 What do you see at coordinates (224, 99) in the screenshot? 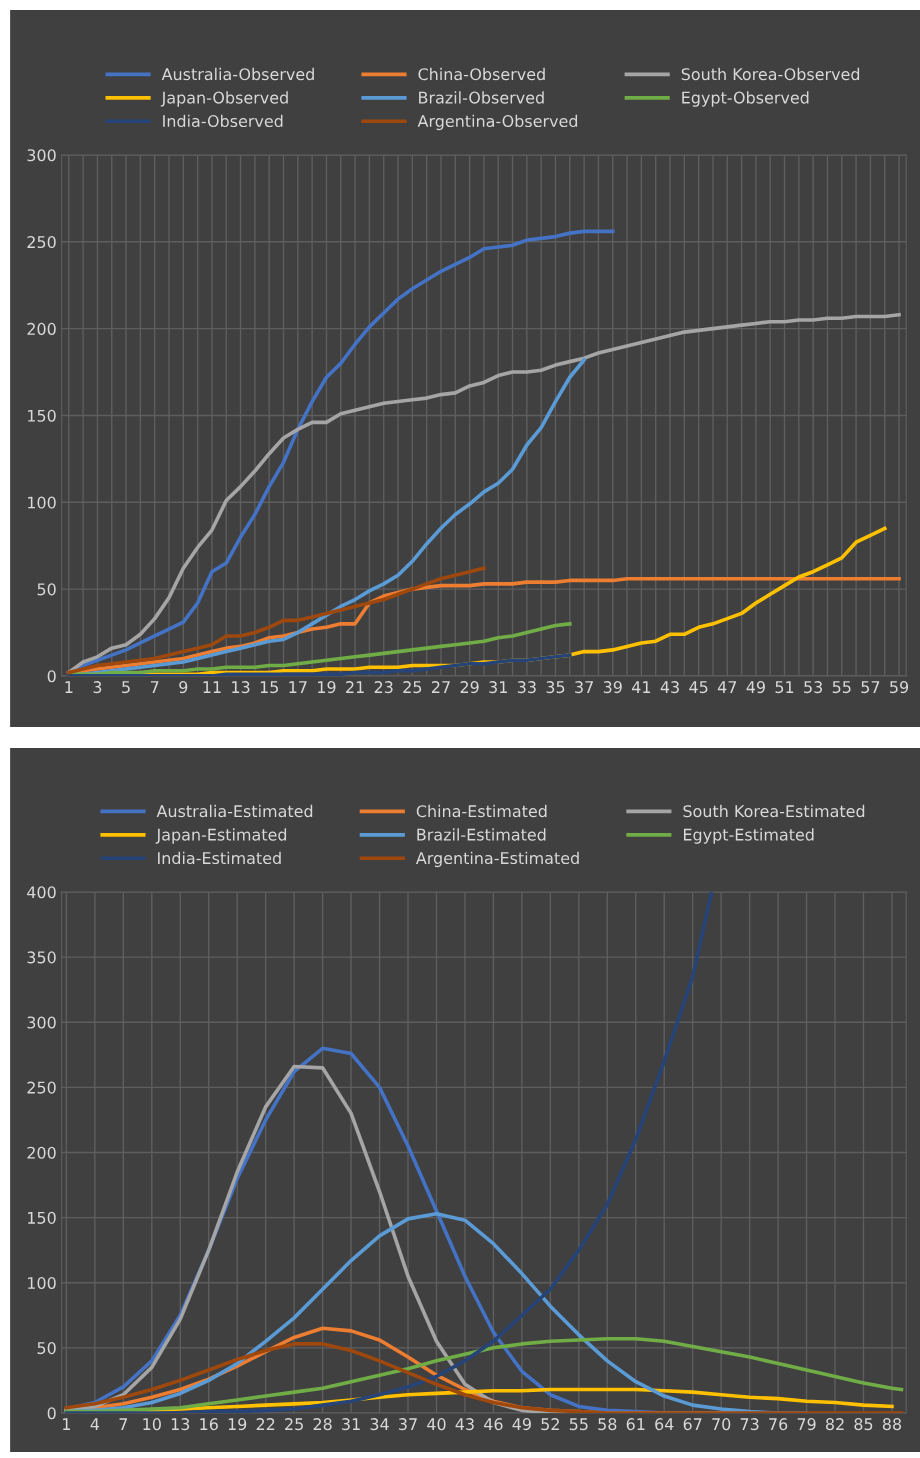
I see `legend-label: Japan-Observed` at bounding box center [224, 99].